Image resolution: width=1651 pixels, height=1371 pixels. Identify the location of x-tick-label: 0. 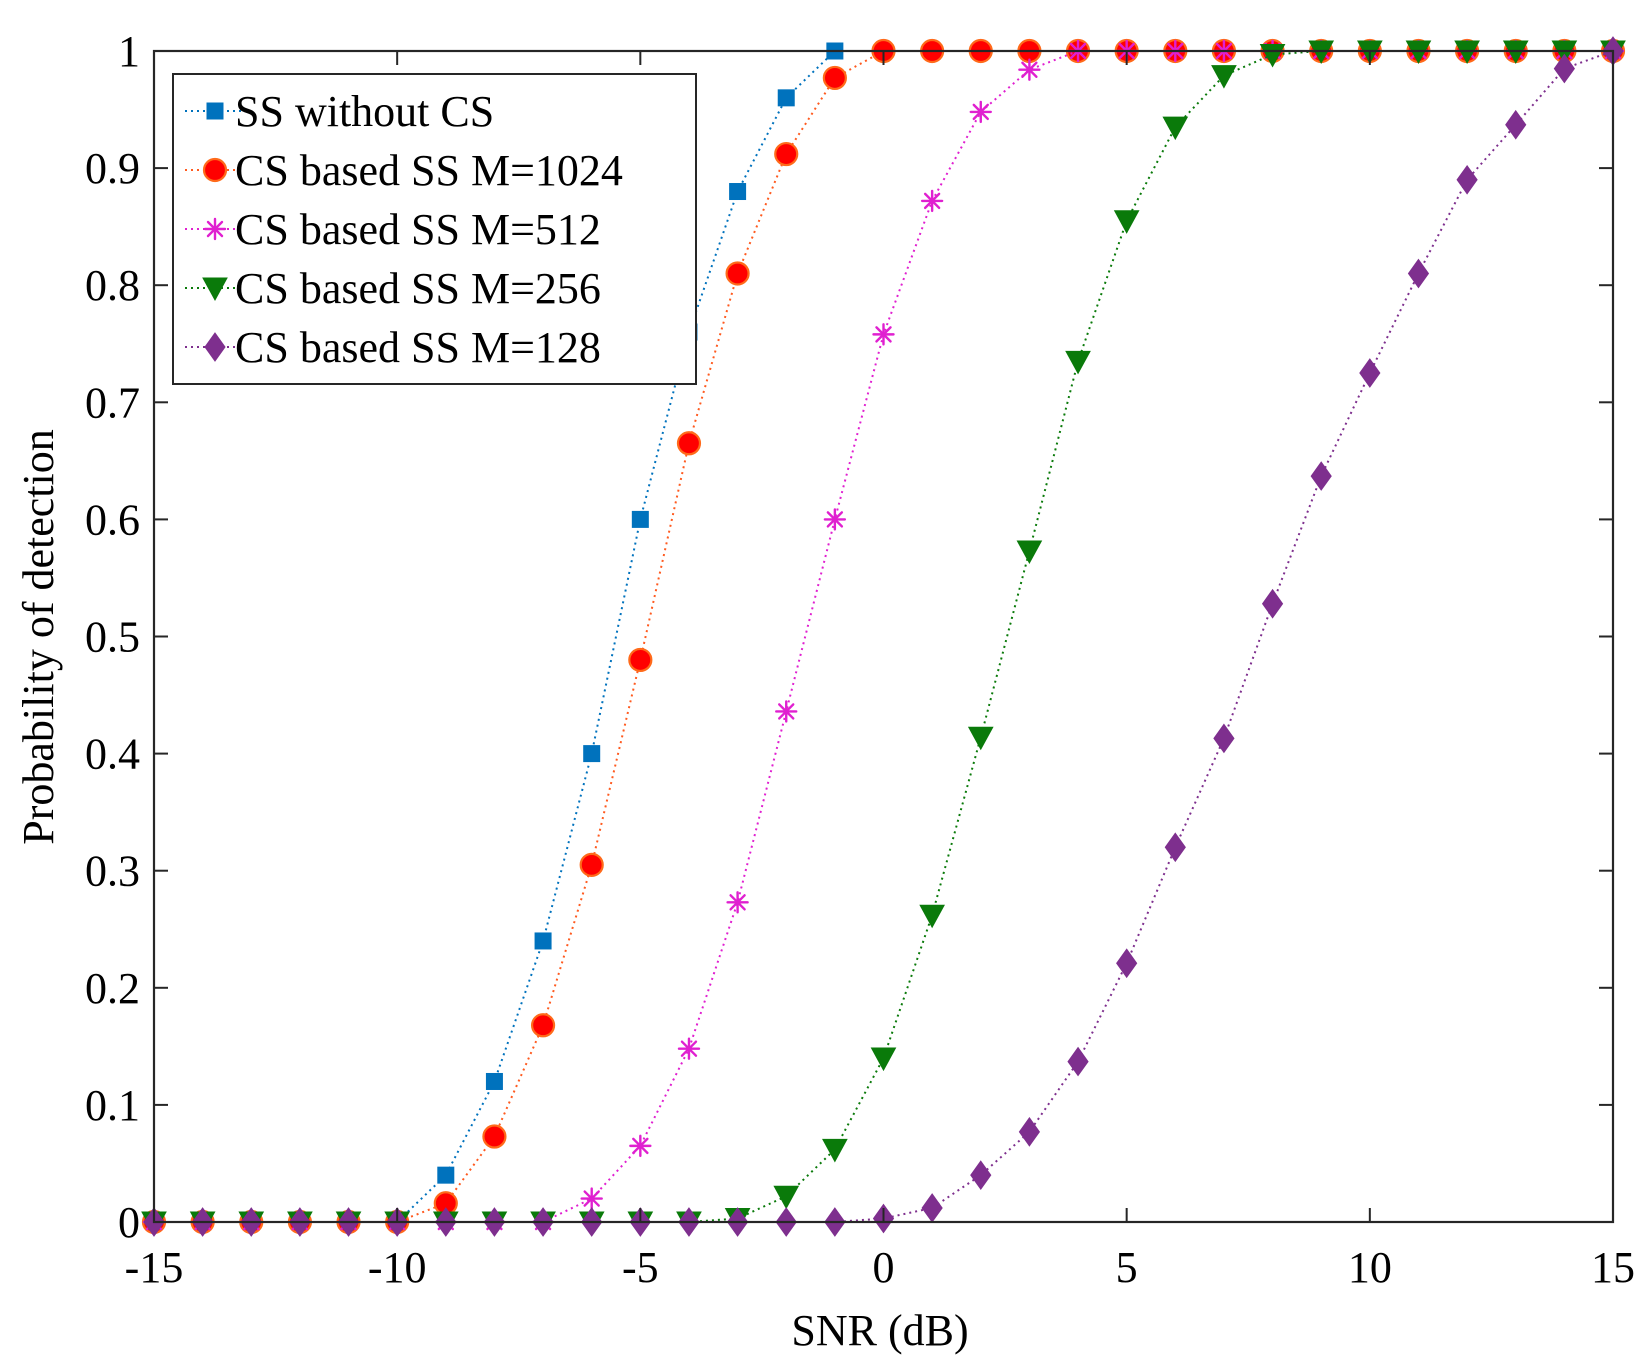
(884, 1267).